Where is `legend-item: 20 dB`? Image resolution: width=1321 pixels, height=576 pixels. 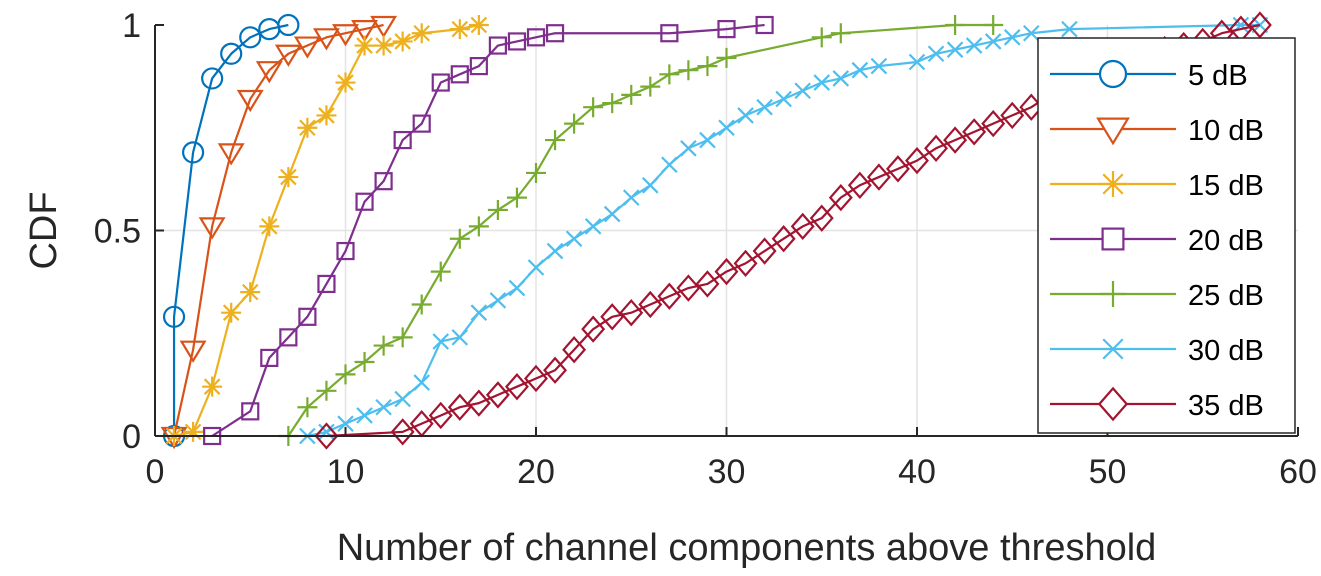
legend-item: 20 dB is located at coordinates (1157, 241).